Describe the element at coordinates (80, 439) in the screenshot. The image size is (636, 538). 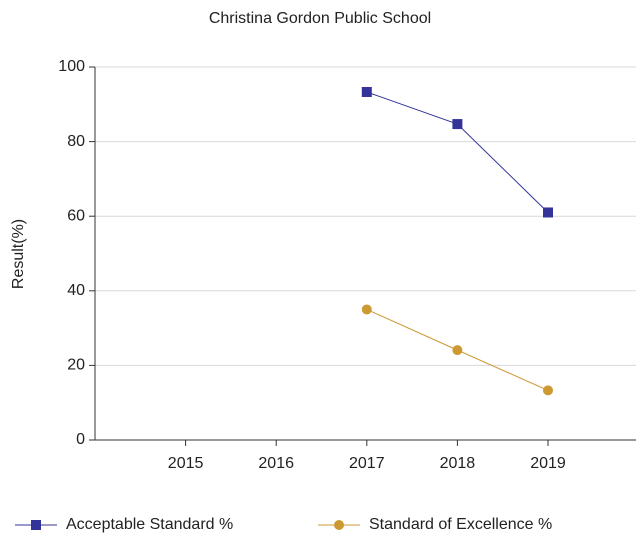
I see `y-tick-label: 0` at that location.